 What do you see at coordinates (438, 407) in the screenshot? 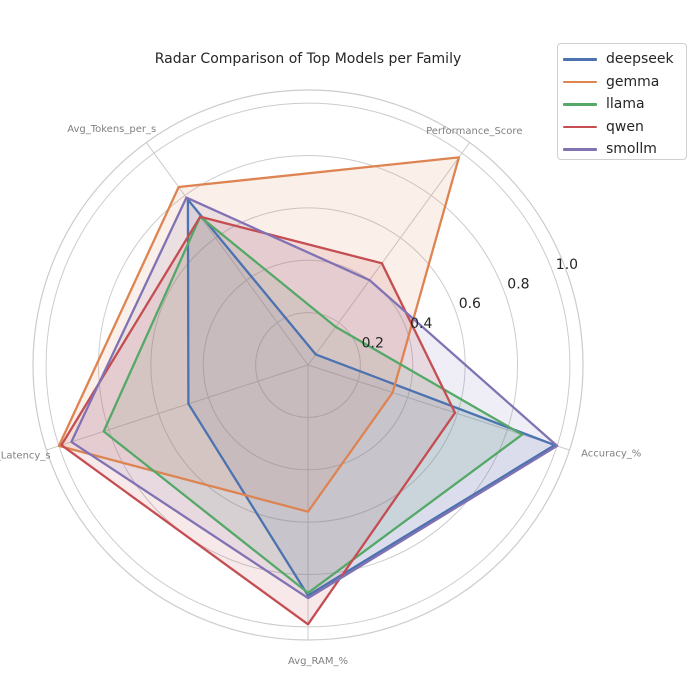
I see `spoke-accuracy-` at bounding box center [438, 407].